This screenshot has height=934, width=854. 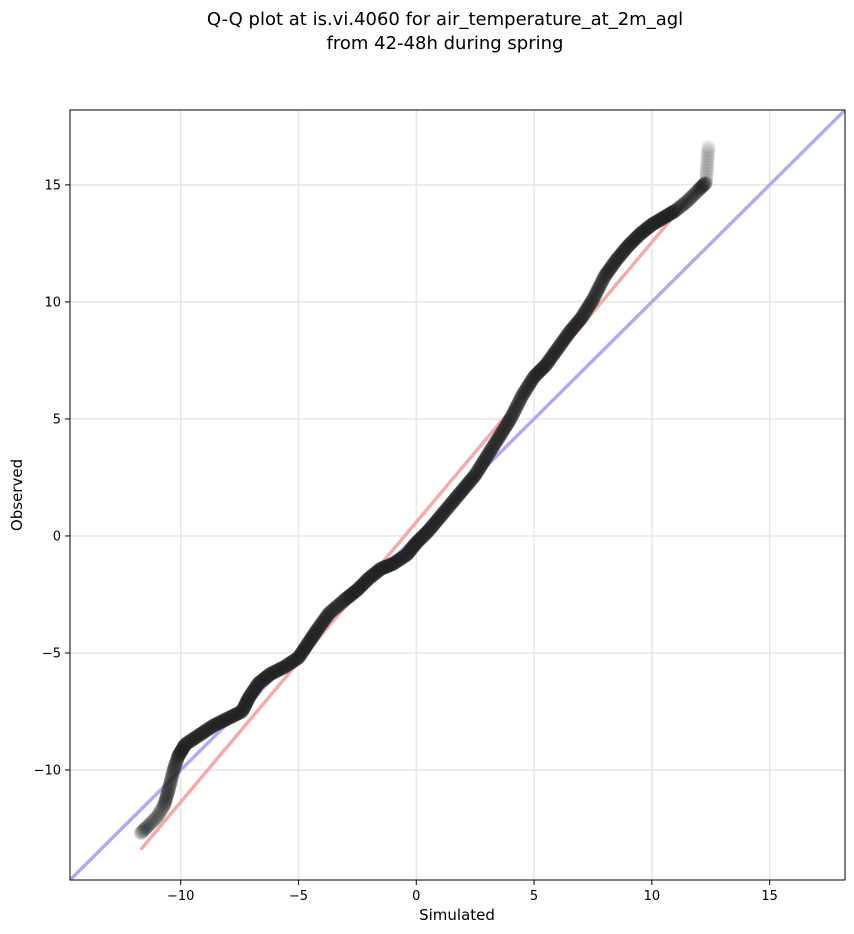 What do you see at coordinates (17, 495) in the screenshot?
I see `y-axis-label: Observed` at bounding box center [17, 495].